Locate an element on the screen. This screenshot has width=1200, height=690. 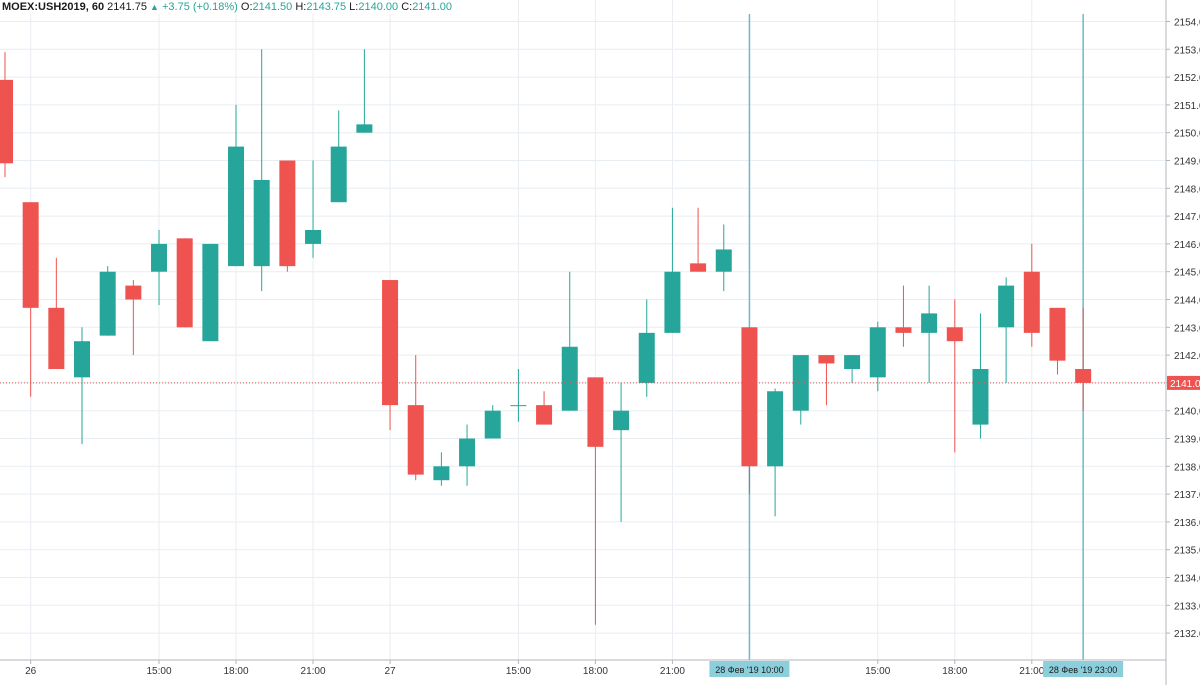
high-label: H: is located at coordinates (301, 7).